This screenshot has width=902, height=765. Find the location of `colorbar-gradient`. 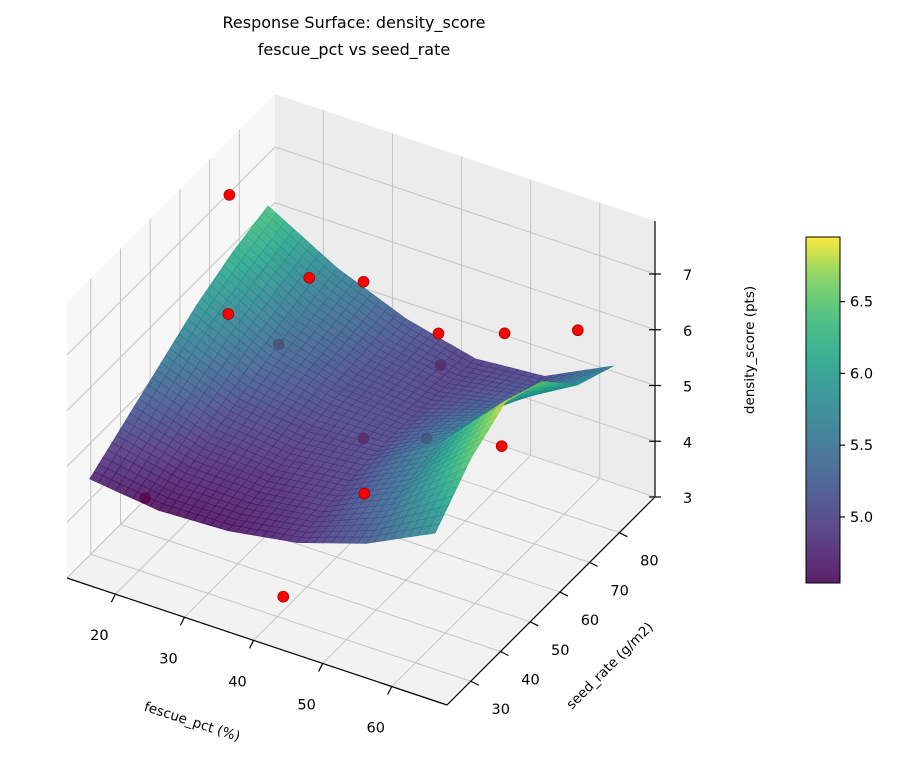

colorbar-gradient is located at coordinates (823, 410).